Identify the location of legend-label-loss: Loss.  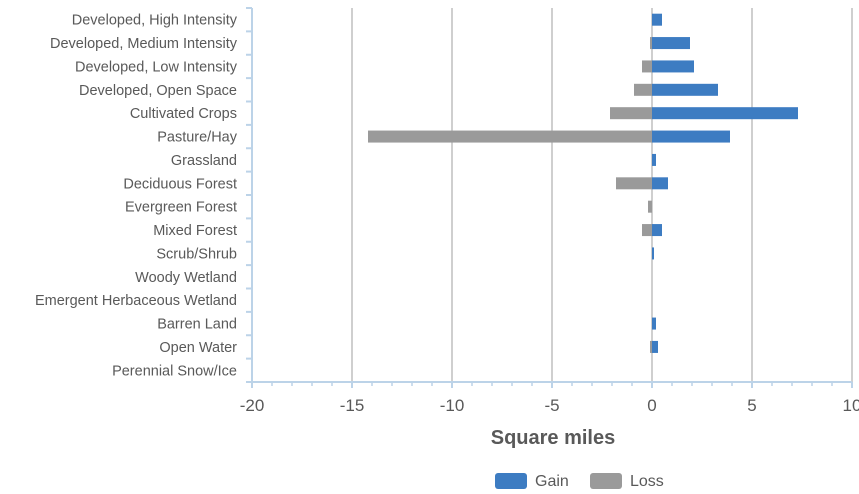
(647, 481).